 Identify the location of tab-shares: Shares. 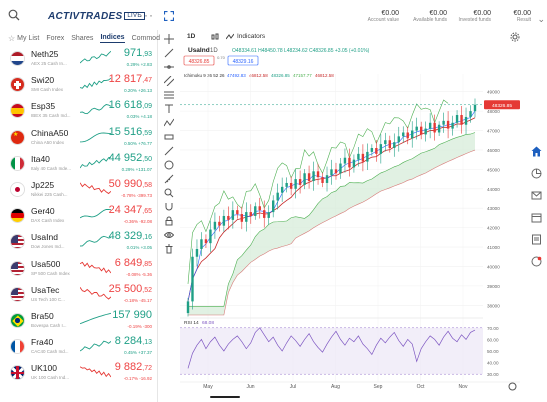
(82, 38).